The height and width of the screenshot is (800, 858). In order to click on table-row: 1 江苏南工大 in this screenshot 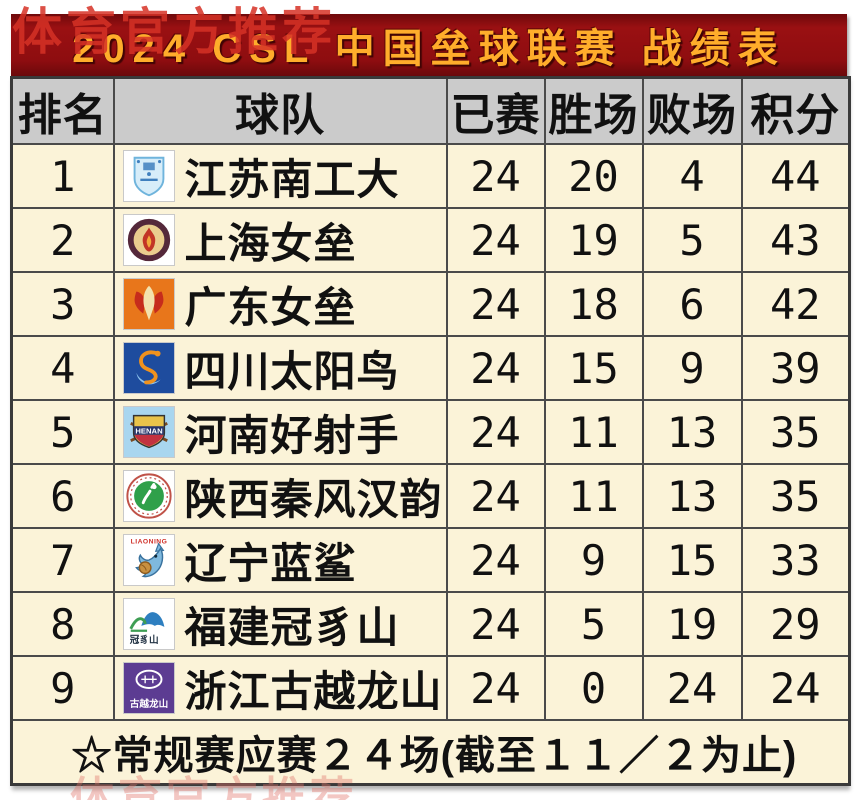, I will do `click(430, 176)`.